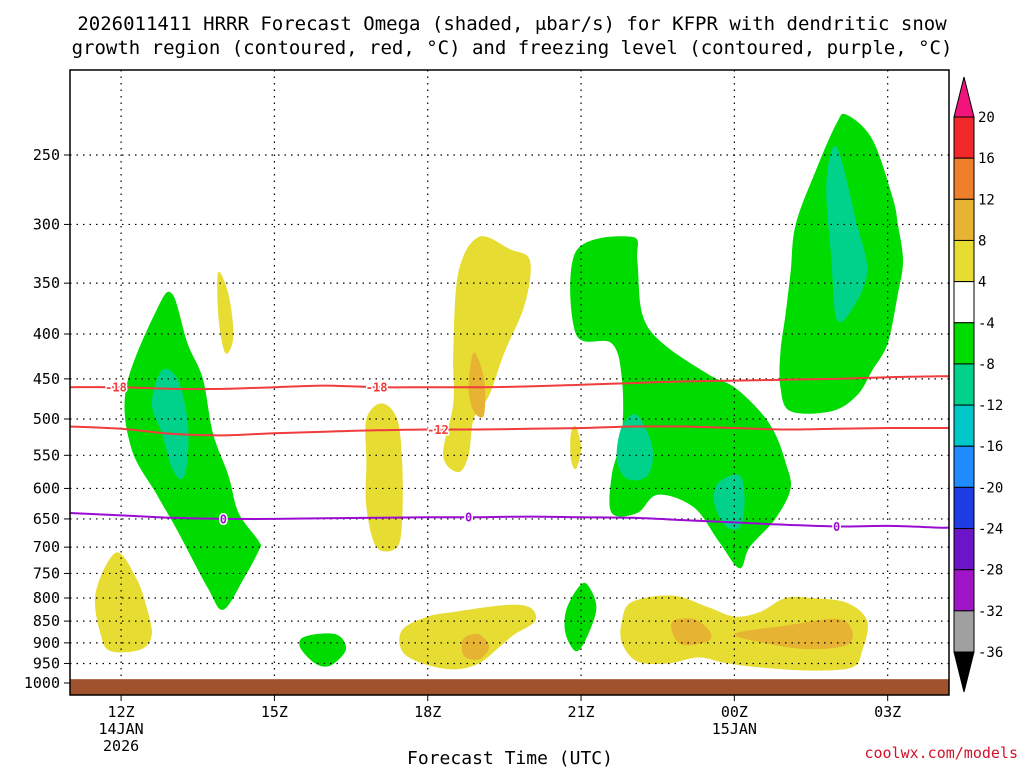 The image size is (1024, 768). What do you see at coordinates (438, 430) in the screenshot?
I see `contour-label: -12` at bounding box center [438, 430].